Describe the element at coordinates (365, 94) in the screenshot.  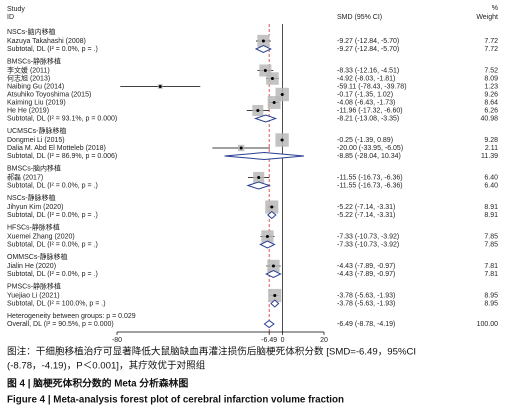
I see `effect-label: -0.17 (-1.35, 1.02)` at that location.